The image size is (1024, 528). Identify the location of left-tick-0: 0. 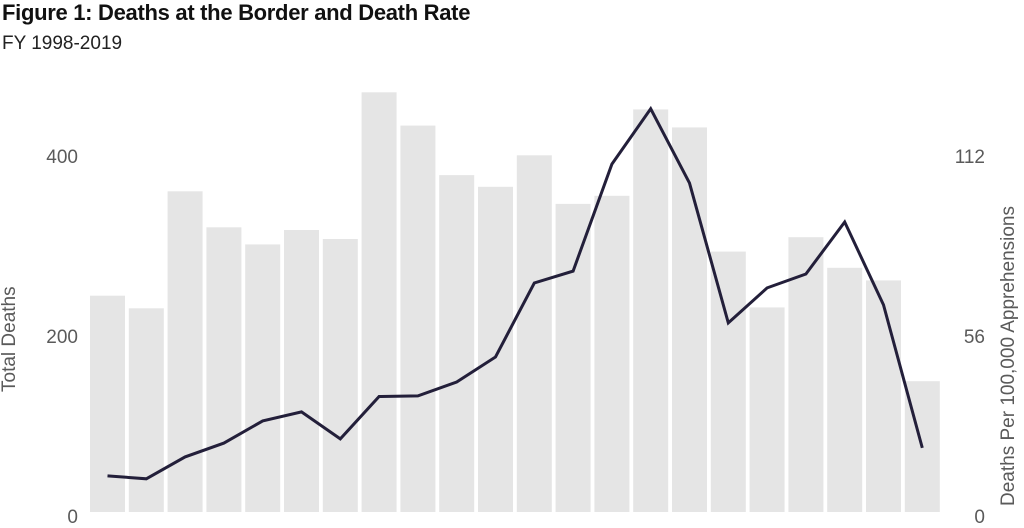
(72, 517).